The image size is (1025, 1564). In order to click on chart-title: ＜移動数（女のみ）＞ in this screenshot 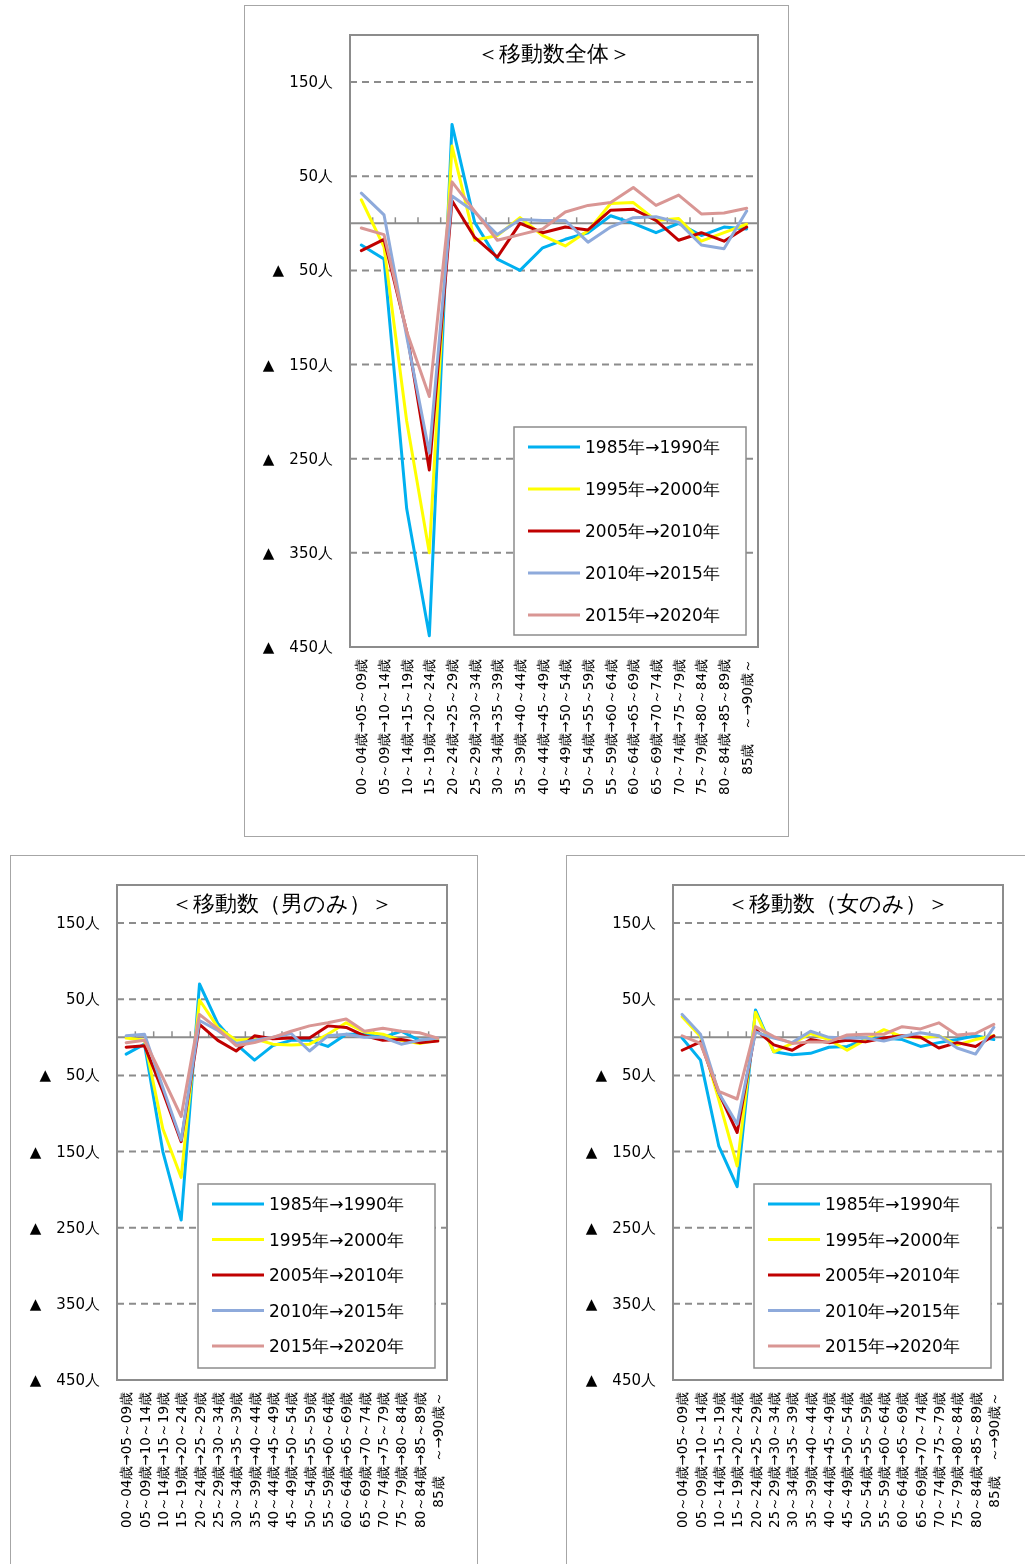, I will do `click(838, 903)`.